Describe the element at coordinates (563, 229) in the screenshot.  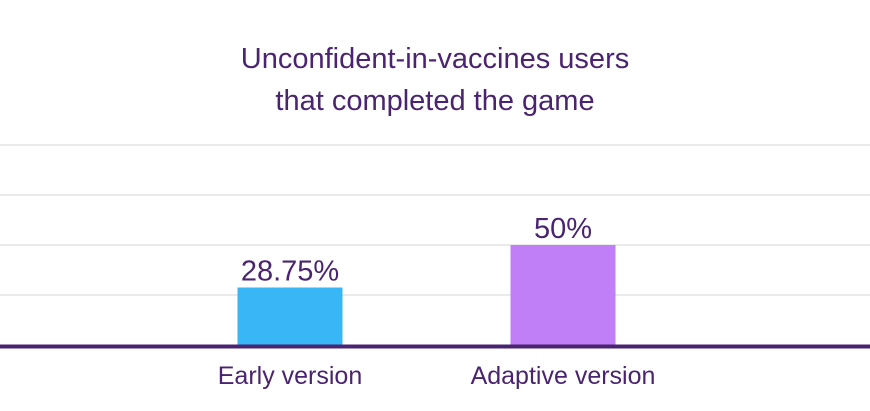
I see `value-label-1: 50%` at that location.